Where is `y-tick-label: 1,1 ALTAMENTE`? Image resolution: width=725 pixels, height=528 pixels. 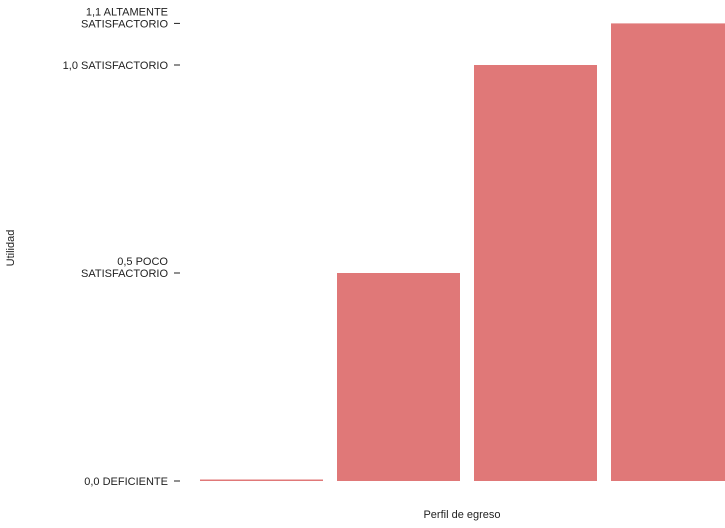
y-tick-label: 1,1 ALTAMENTE is located at coordinates (127, 12).